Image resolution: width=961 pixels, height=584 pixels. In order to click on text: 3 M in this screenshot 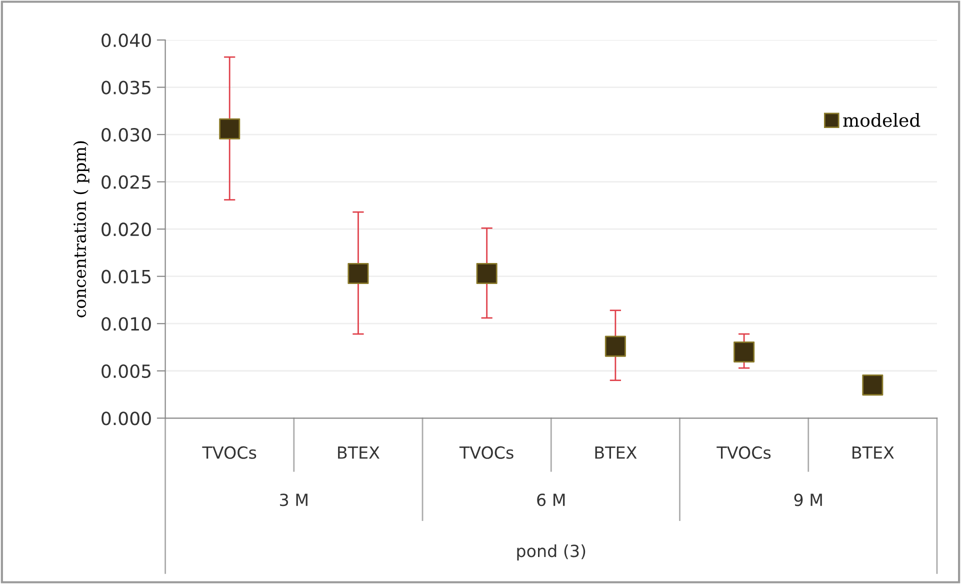, I will do `click(294, 500)`.